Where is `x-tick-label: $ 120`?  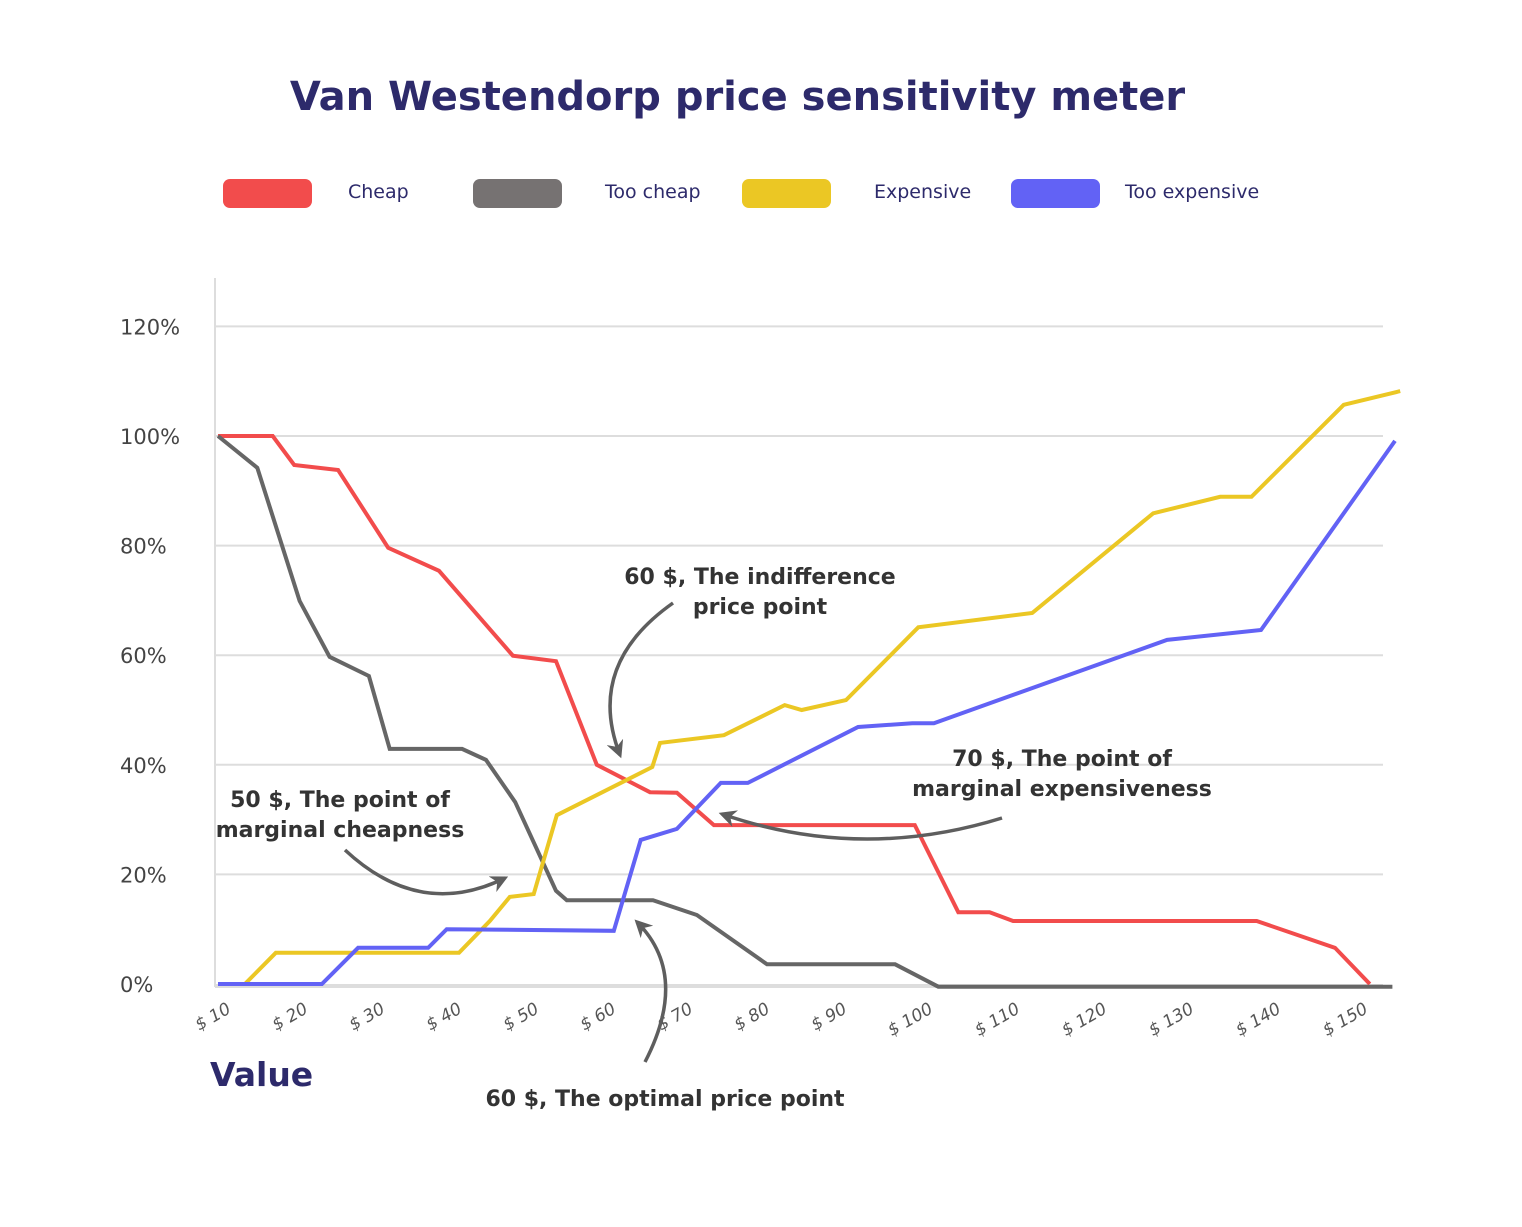
x-tick-label: $ 120 is located at coordinates (1084, 1020).